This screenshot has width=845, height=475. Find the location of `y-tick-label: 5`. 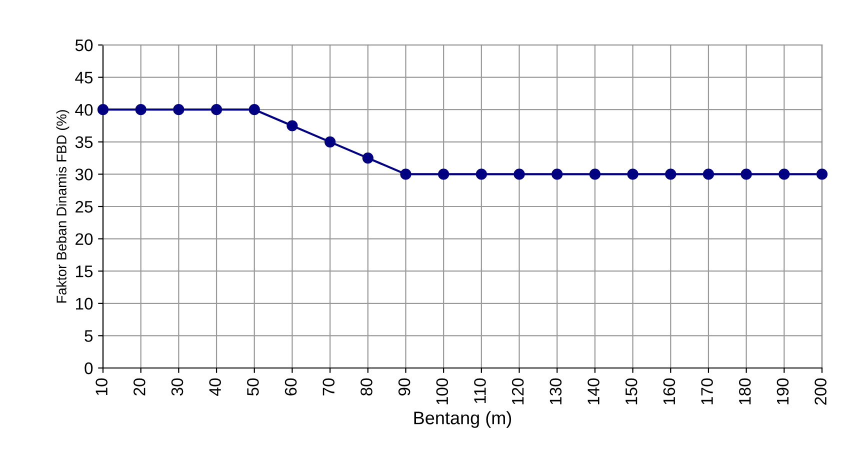

y-tick-label: 5 is located at coordinates (88, 336).